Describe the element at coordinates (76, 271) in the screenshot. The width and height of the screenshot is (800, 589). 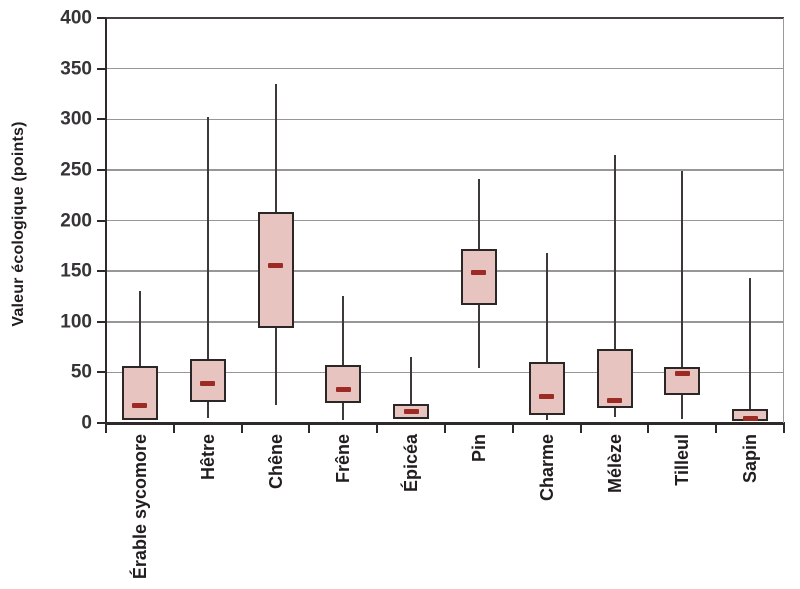
I see `y-tick-label: 150` at that location.